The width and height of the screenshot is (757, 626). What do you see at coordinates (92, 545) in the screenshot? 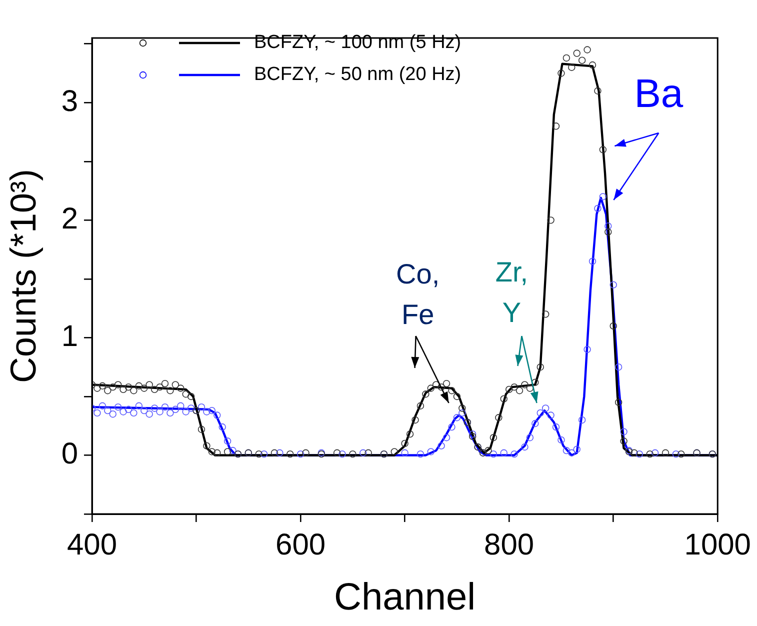
I see `x-tick-label: 400` at bounding box center [92, 545].